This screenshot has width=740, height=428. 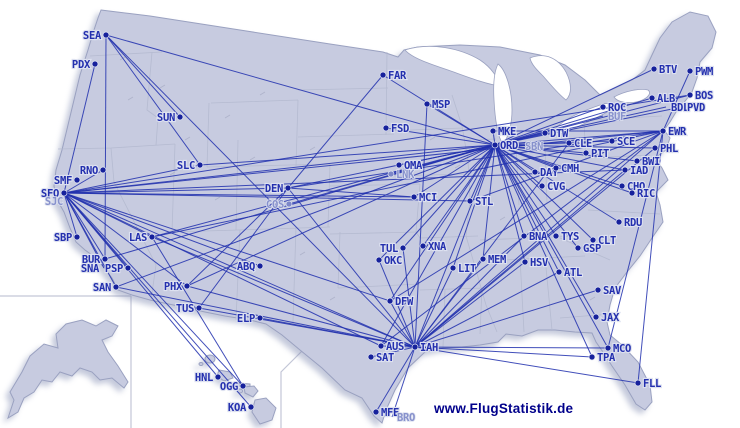 I want to click on route-SEA-SLC, so click(x=153, y=100).